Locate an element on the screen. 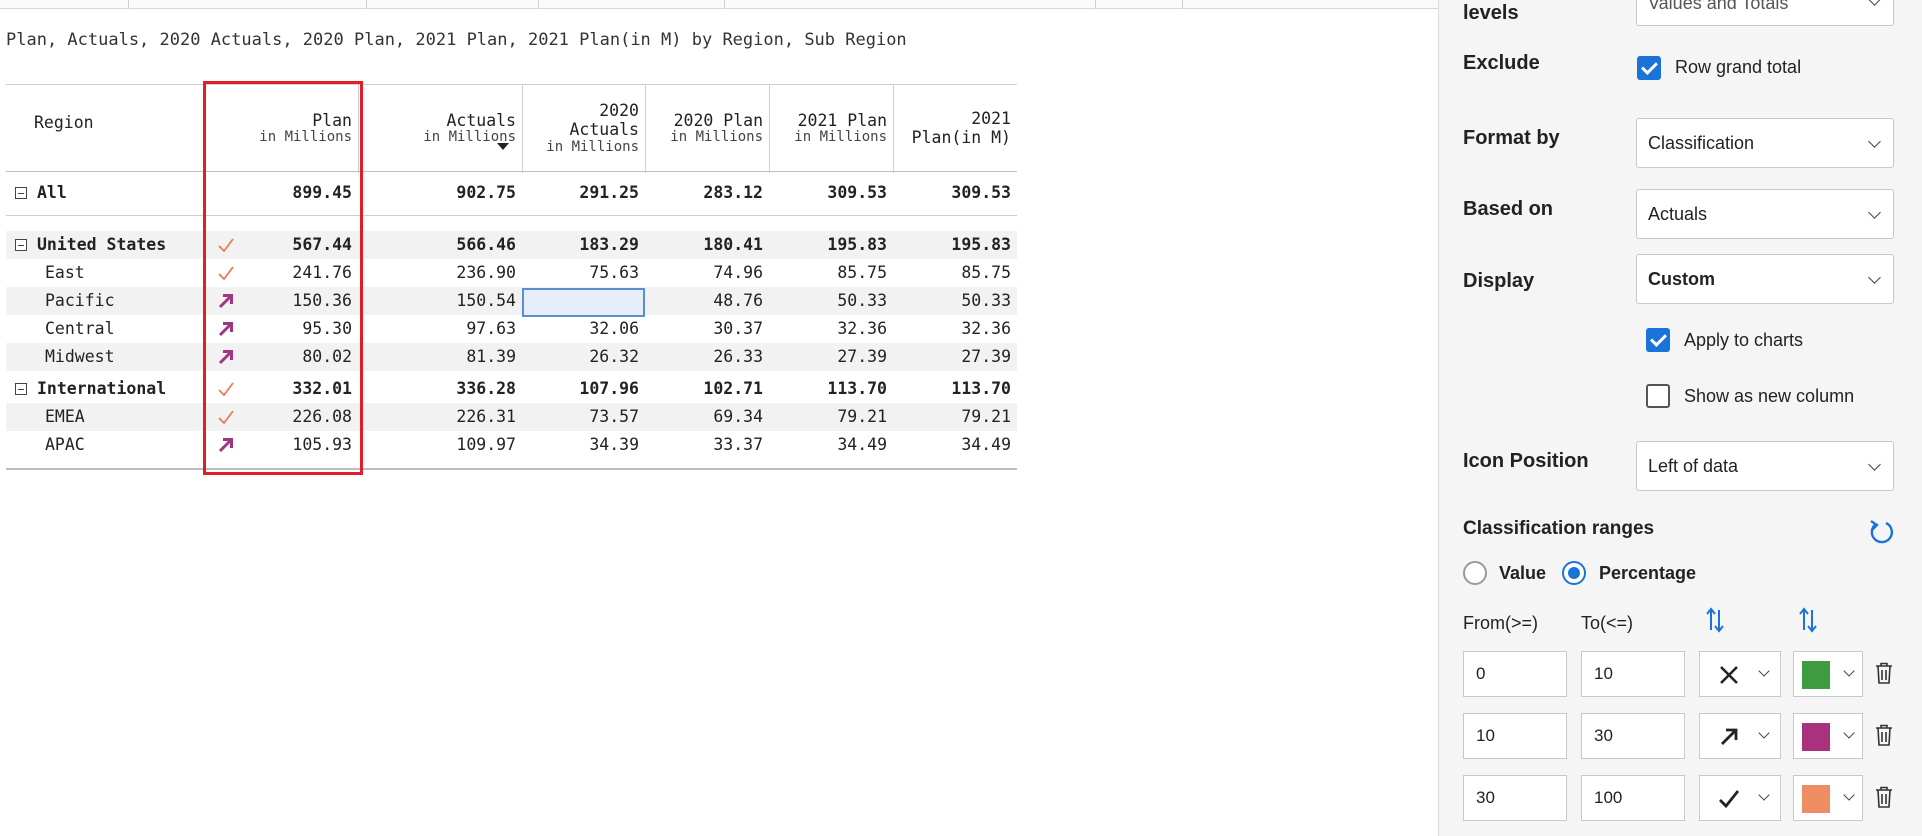 This screenshot has width=1922, height=836. apply-to-charts-checkbox is located at coordinates (1658, 340).